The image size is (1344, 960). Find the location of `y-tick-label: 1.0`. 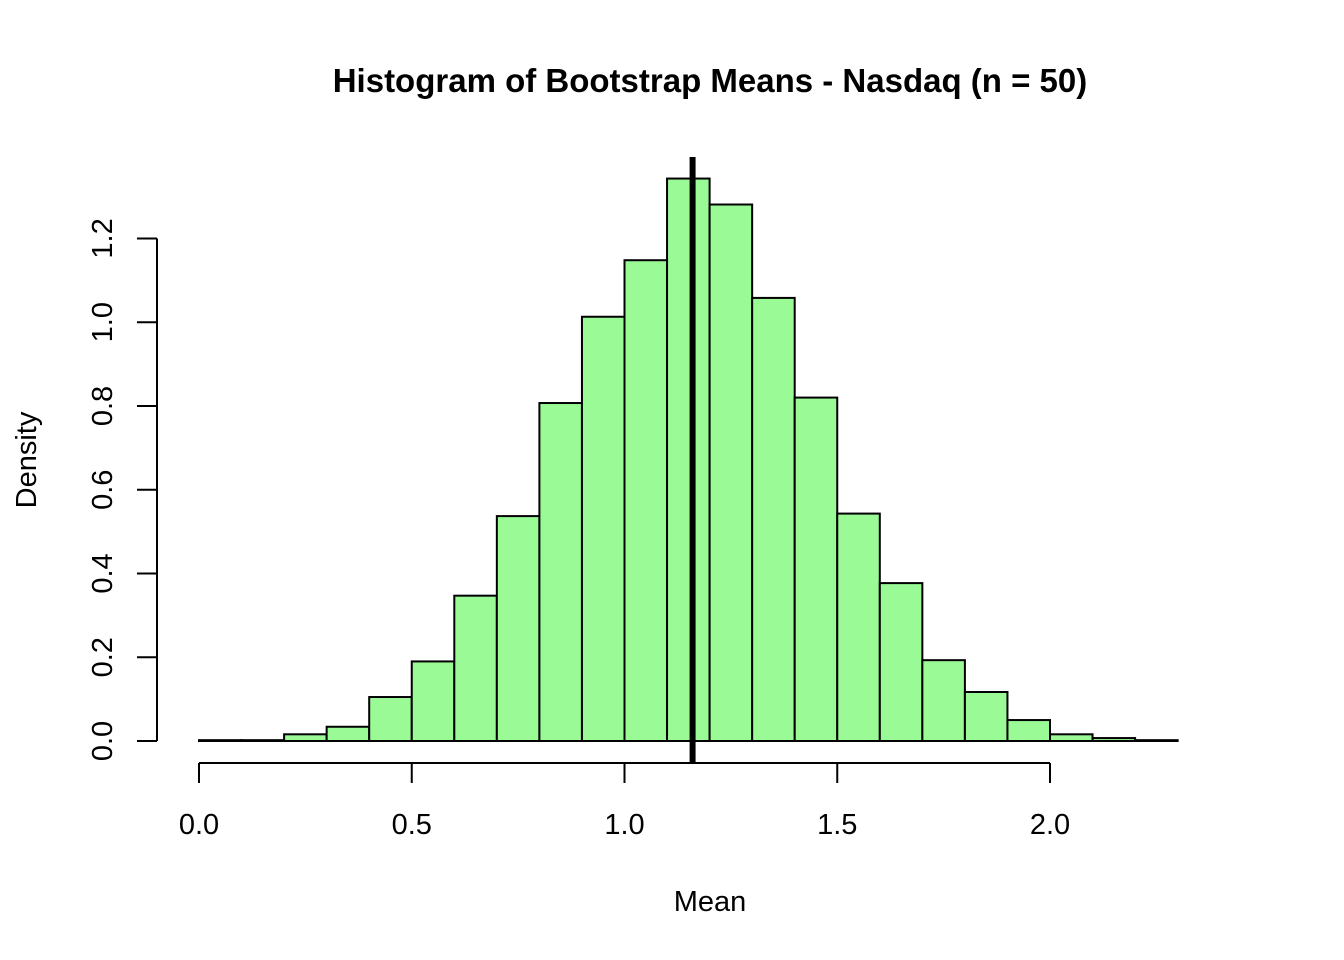

y-tick-label: 1.0 is located at coordinates (103, 322).